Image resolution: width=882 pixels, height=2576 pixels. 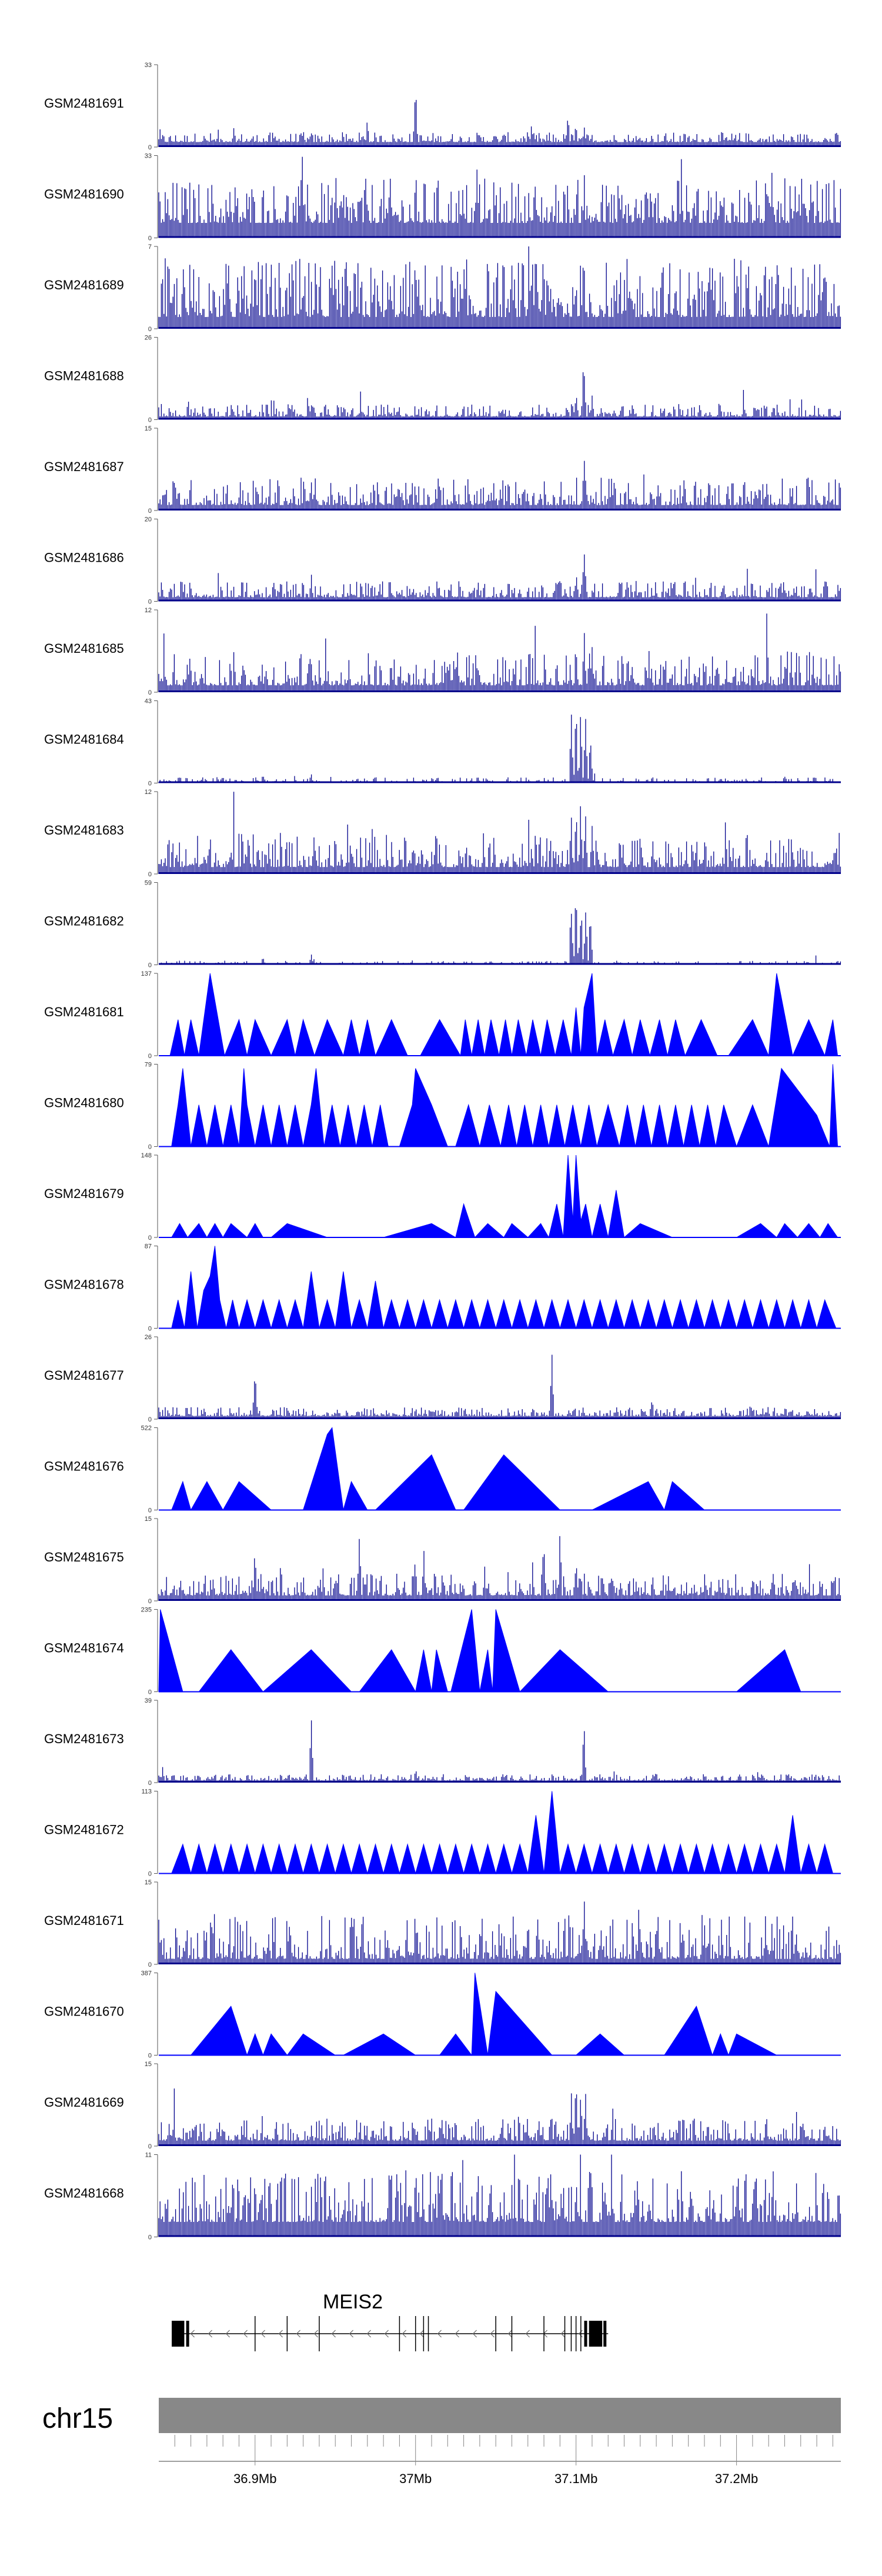 I want to click on y-max-label: 235, so click(x=146, y=1610).